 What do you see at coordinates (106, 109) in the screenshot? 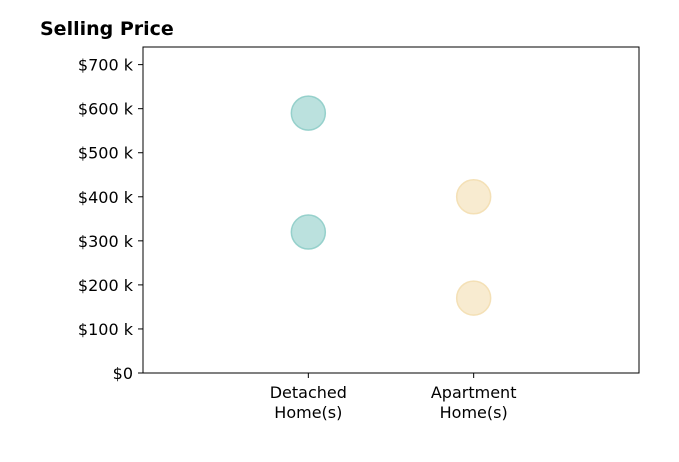
I see `y-tick-label: $600 k` at bounding box center [106, 109].